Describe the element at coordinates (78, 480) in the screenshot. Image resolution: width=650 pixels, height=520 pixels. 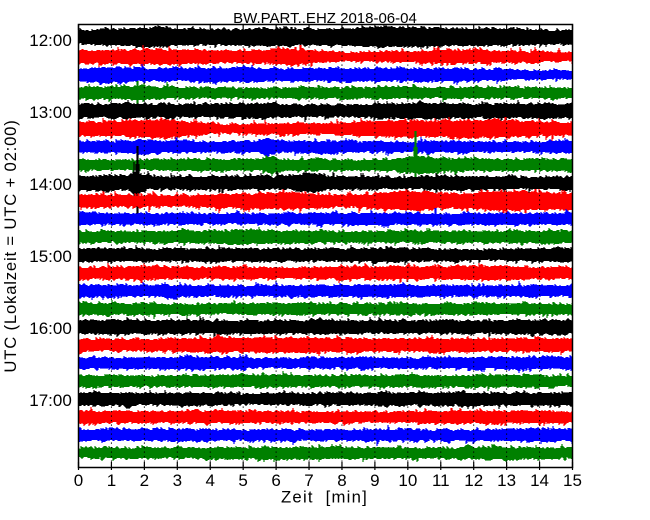
I see `svg-text: 0` at that location.